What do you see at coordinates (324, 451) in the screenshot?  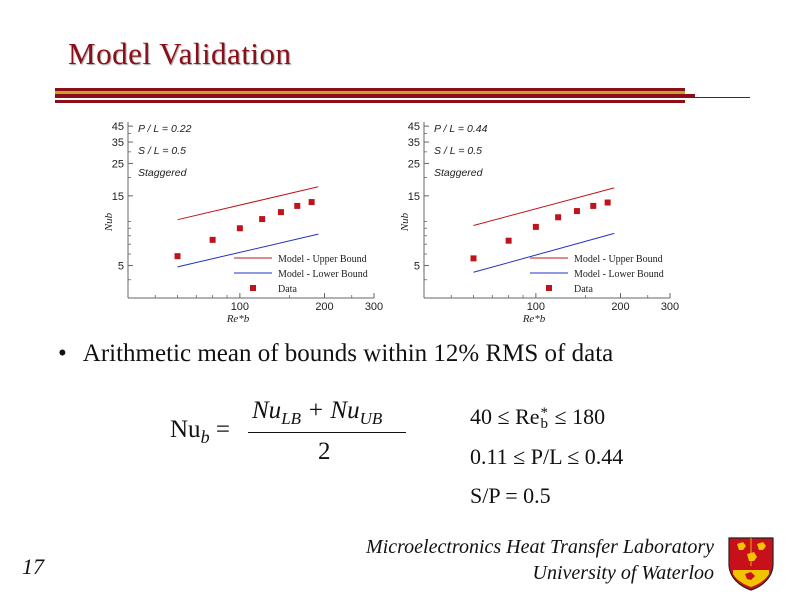 I see `equation-denominator: 2` at bounding box center [324, 451].